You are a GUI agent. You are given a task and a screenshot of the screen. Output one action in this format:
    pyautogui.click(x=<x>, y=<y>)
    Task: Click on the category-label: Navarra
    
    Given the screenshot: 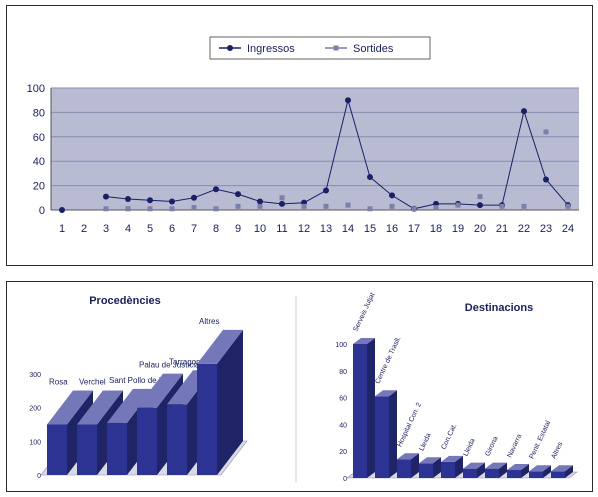 What is the action you would take?
    pyautogui.click(x=514, y=446)
    